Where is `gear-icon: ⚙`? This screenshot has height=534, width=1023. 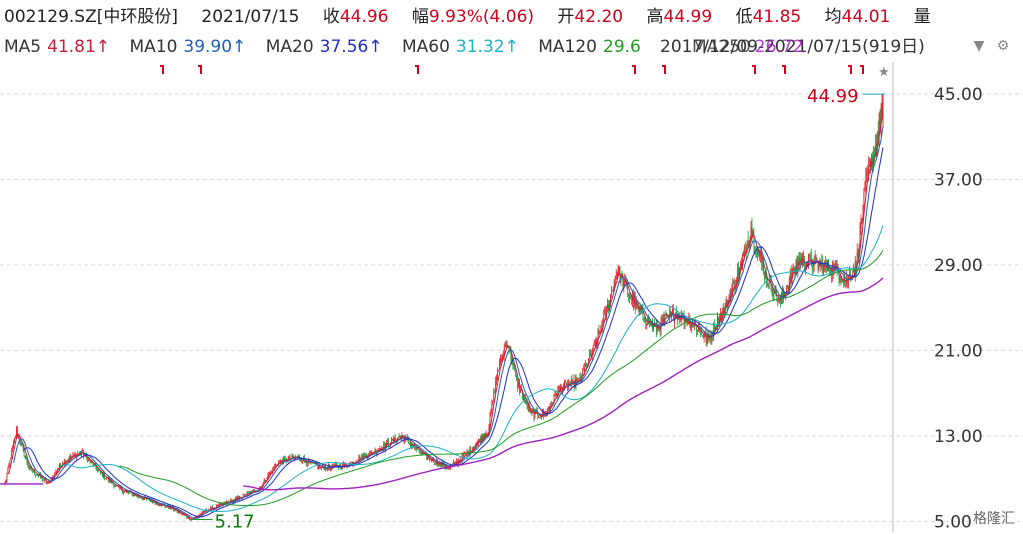 gear-icon: ⚙ is located at coordinates (1003, 46).